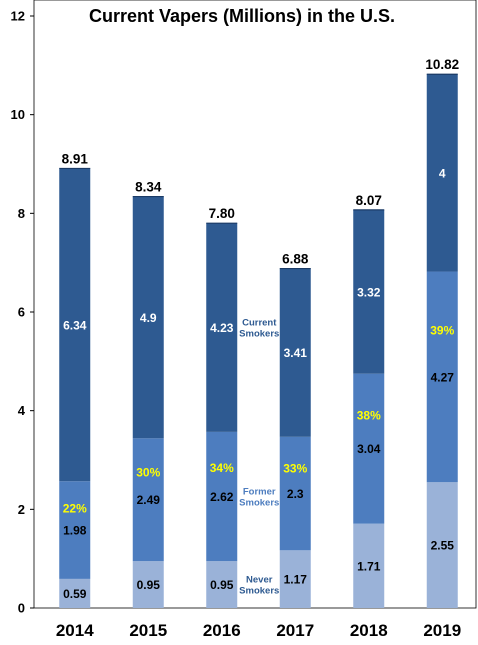 The image size is (478, 645). What do you see at coordinates (369, 630) in the screenshot?
I see `x-tick-label: 2018` at bounding box center [369, 630].